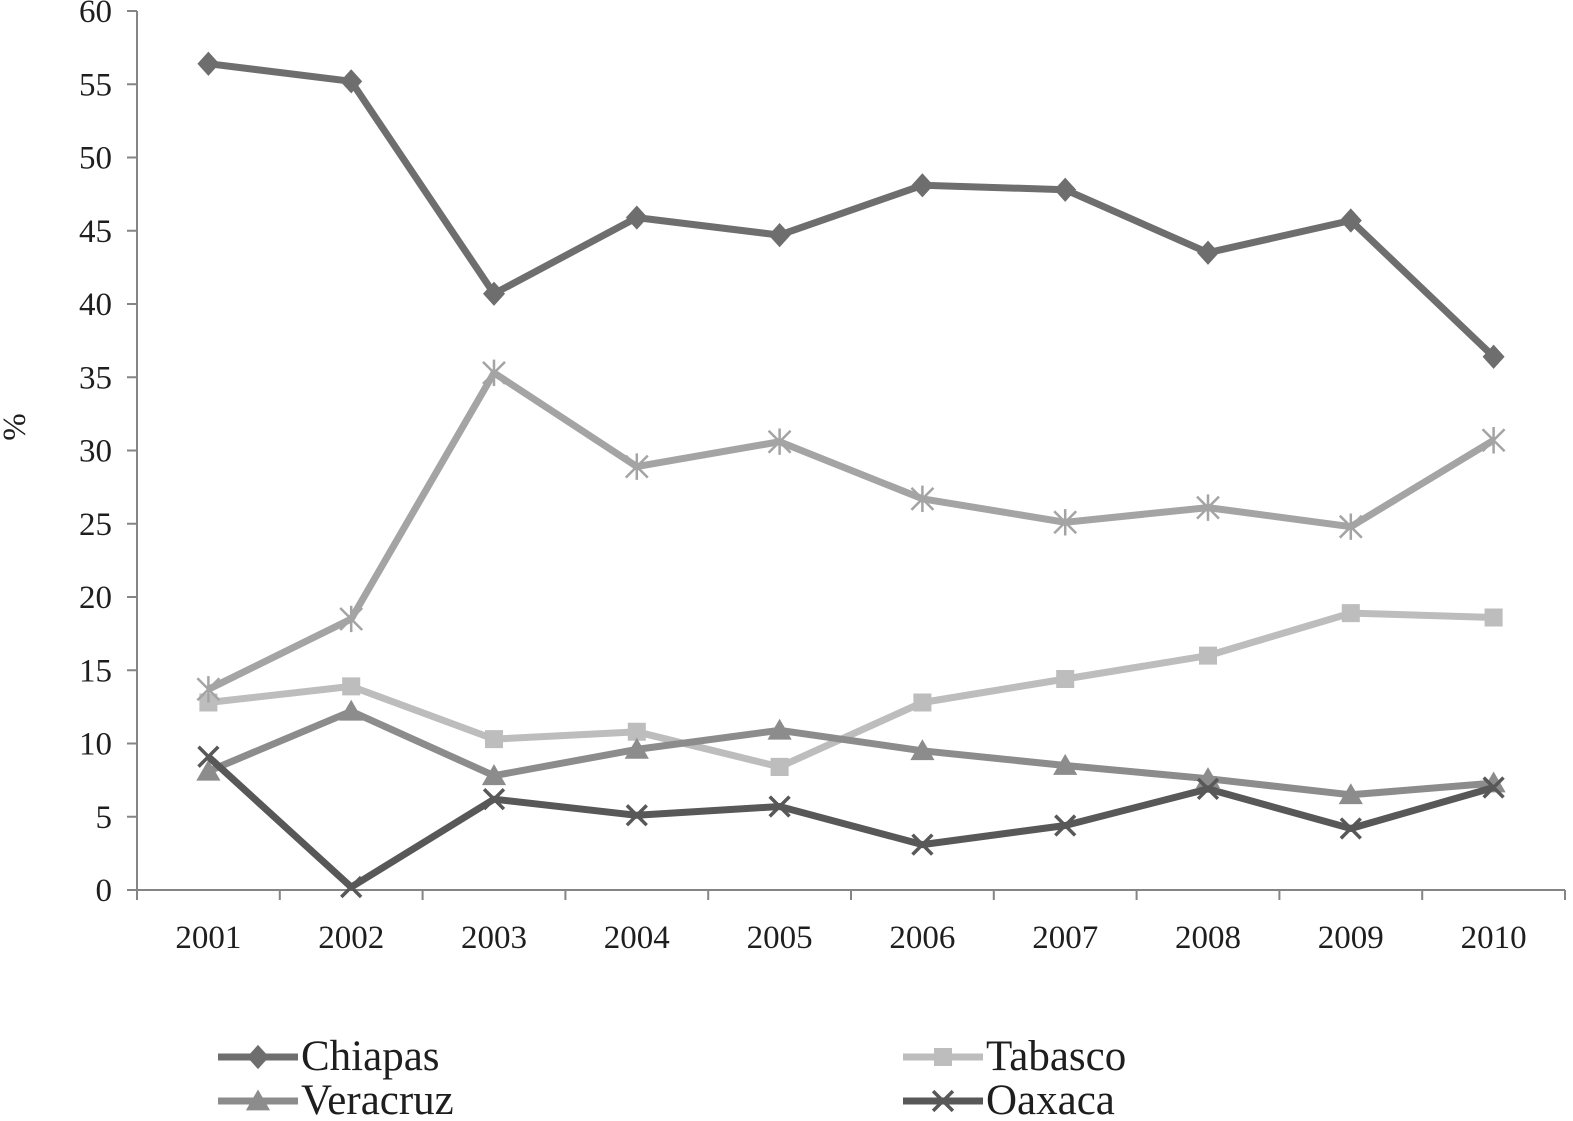 This screenshot has height=1121, width=1573. I want to click on oaxaca-marker-2005, so click(779, 806).